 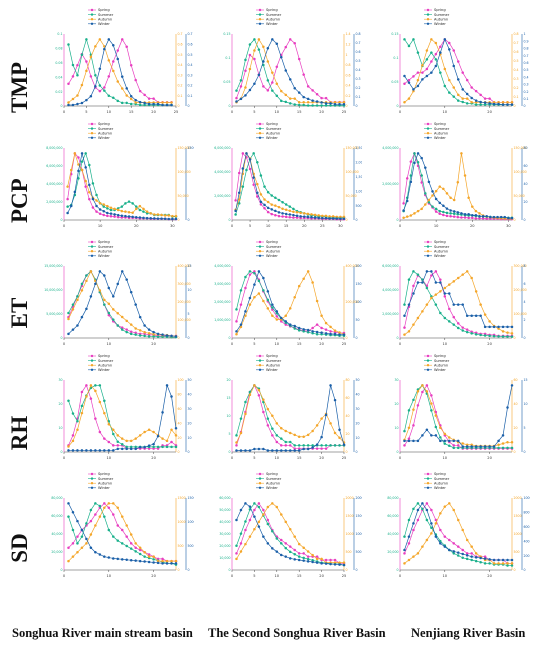 What do you see at coordinates (468, 633) in the screenshot?
I see `col-label-nenjiang: Nenjiang River Basin` at bounding box center [468, 633].